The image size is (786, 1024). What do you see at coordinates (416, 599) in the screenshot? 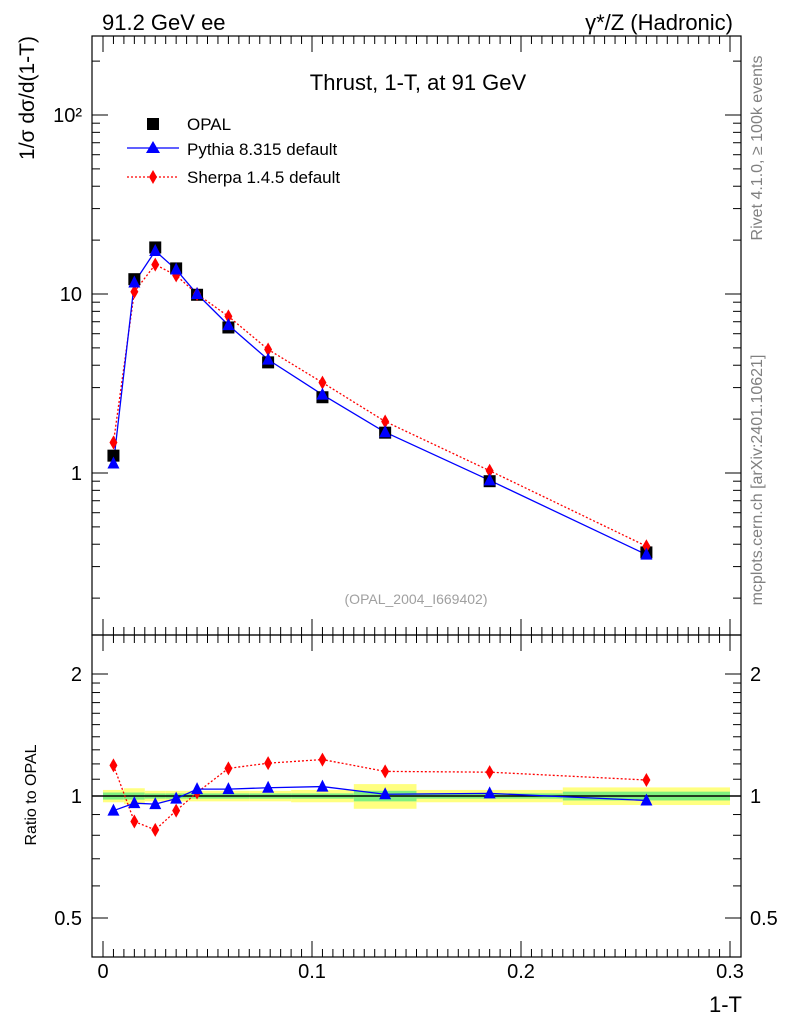
I see `analysis-id-label: (OPAL_2004_I669402)` at bounding box center [416, 599].